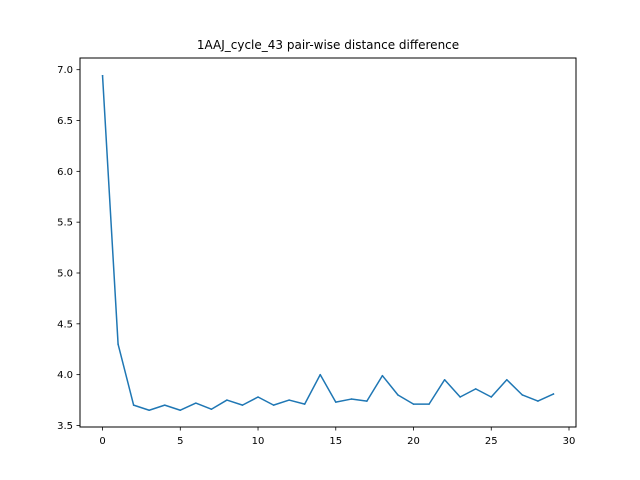 This screenshot has width=640, height=480. What do you see at coordinates (65, 324) in the screenshot?
I see `y-tick-label-2: 4.5` at bounding box center [65, 324].